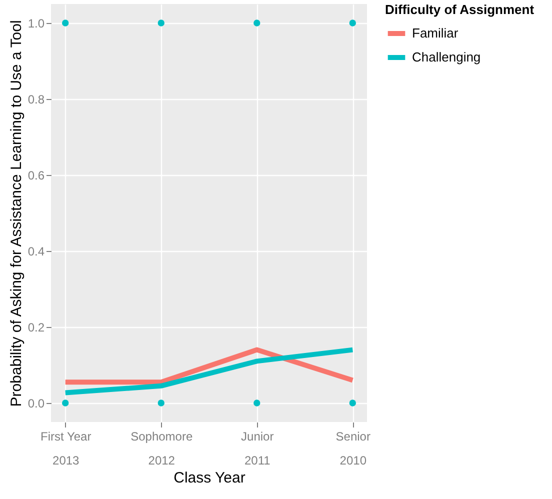  What do you see at coordinates (36, 99) in the screenshot?
I see `y-tick-label: 0.8` at bounding box center [36, 99].